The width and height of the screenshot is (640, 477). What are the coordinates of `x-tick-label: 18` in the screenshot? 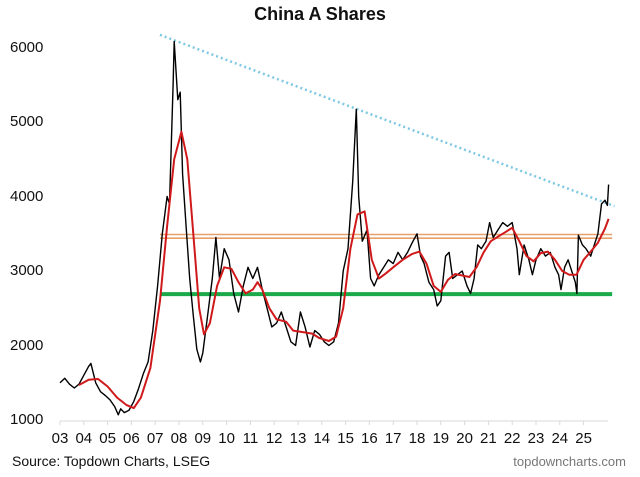 It's located at (417, 438).